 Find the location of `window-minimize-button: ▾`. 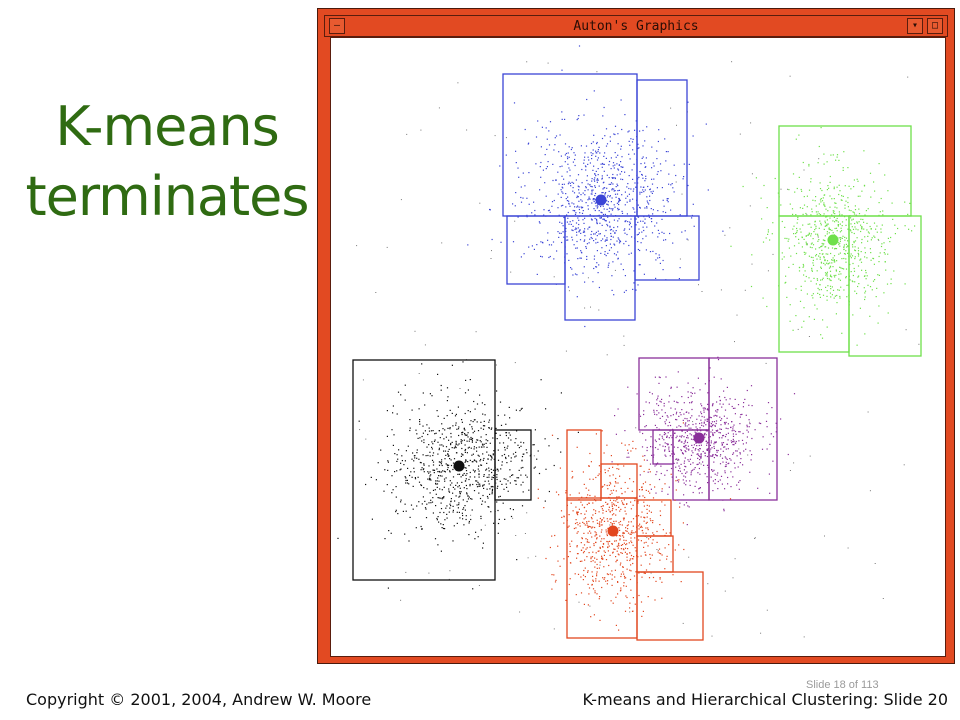

window-minimize-button: ▾ is located at coordinates (915, 26).